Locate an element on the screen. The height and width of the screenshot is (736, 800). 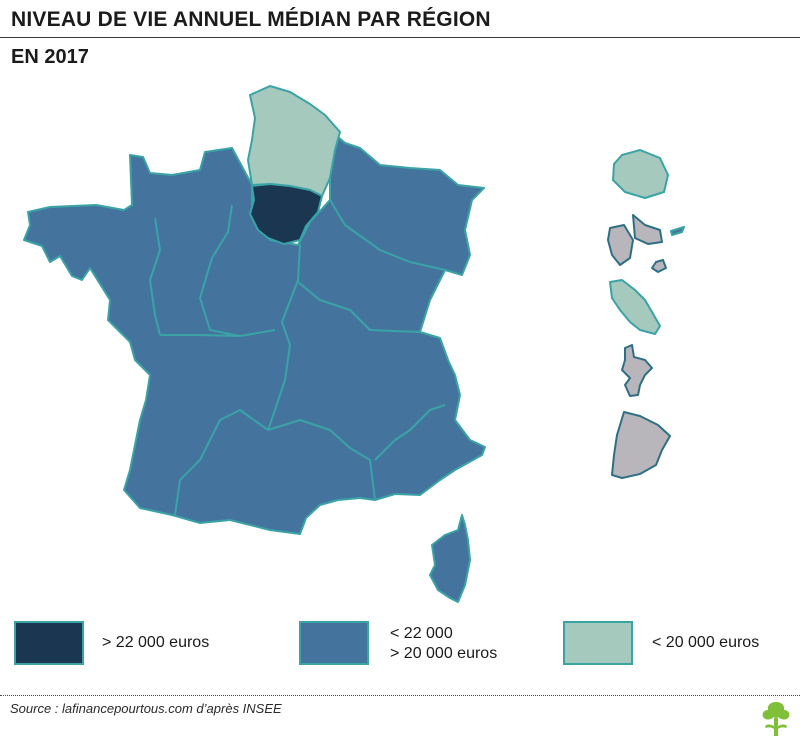
region-hauts-de-france is located at coordinates (294, 141).